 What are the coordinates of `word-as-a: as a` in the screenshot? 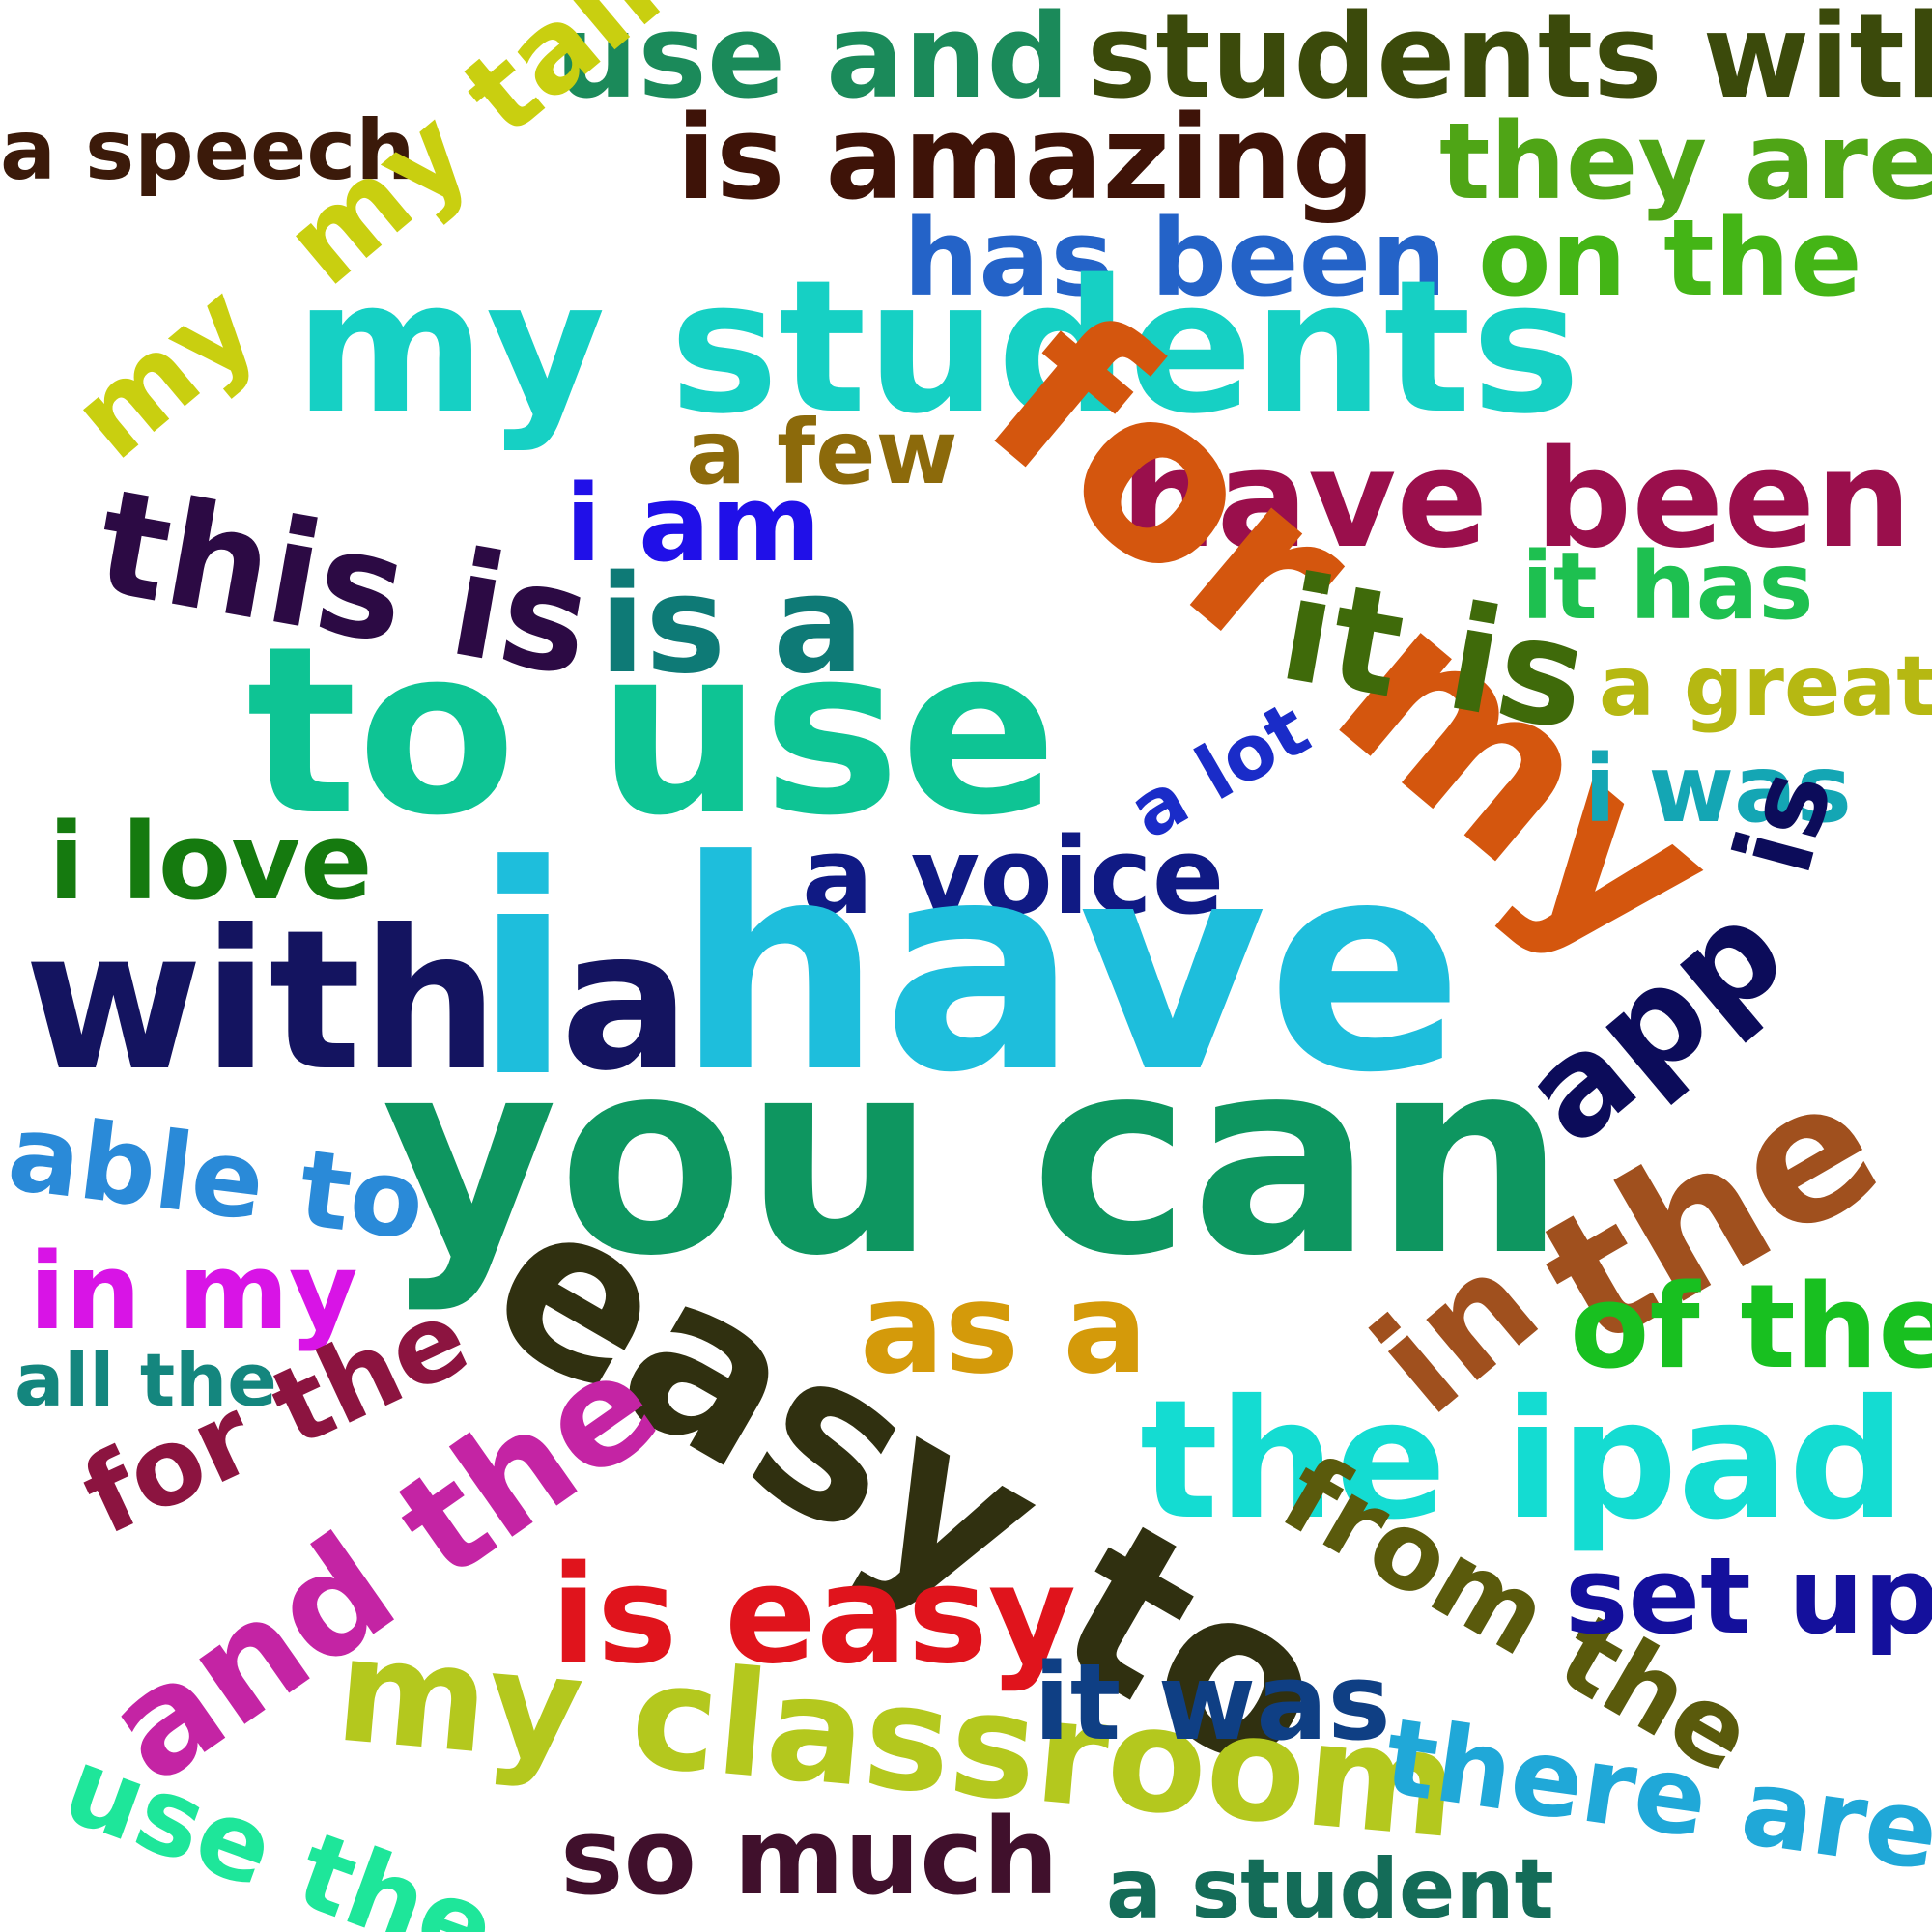 It's located at (1004, 1328).